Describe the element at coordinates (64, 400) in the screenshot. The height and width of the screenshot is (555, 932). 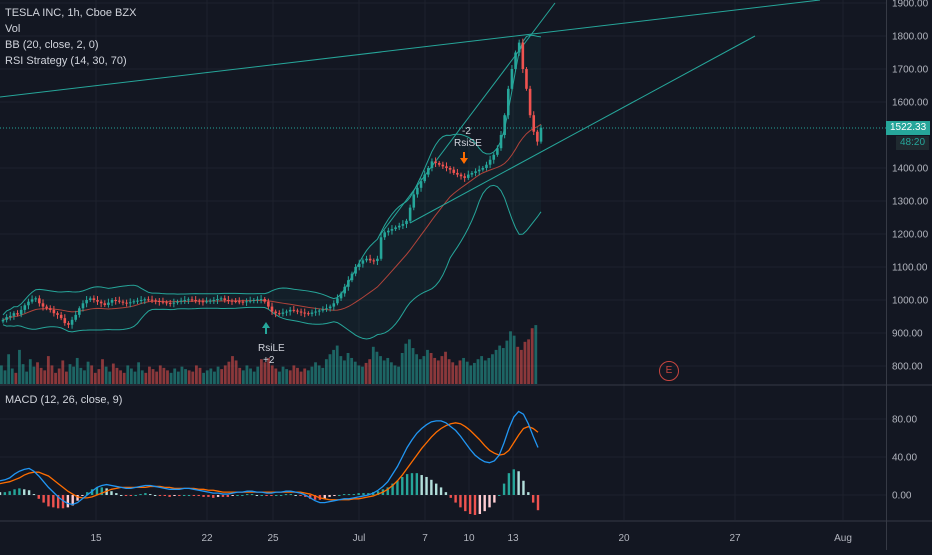
I see `macd-title: MACD (12, 26, close, 9)` at that location.